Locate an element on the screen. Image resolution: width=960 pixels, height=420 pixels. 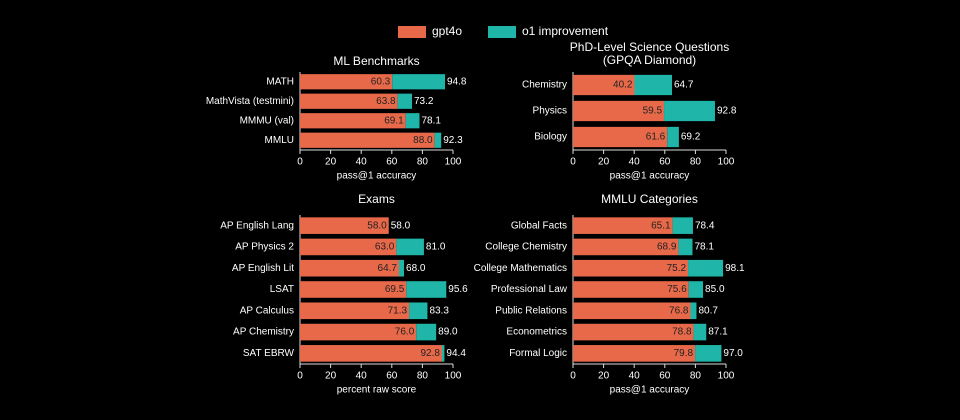
total-label: 69.2 is located at coordinates (691, 137).